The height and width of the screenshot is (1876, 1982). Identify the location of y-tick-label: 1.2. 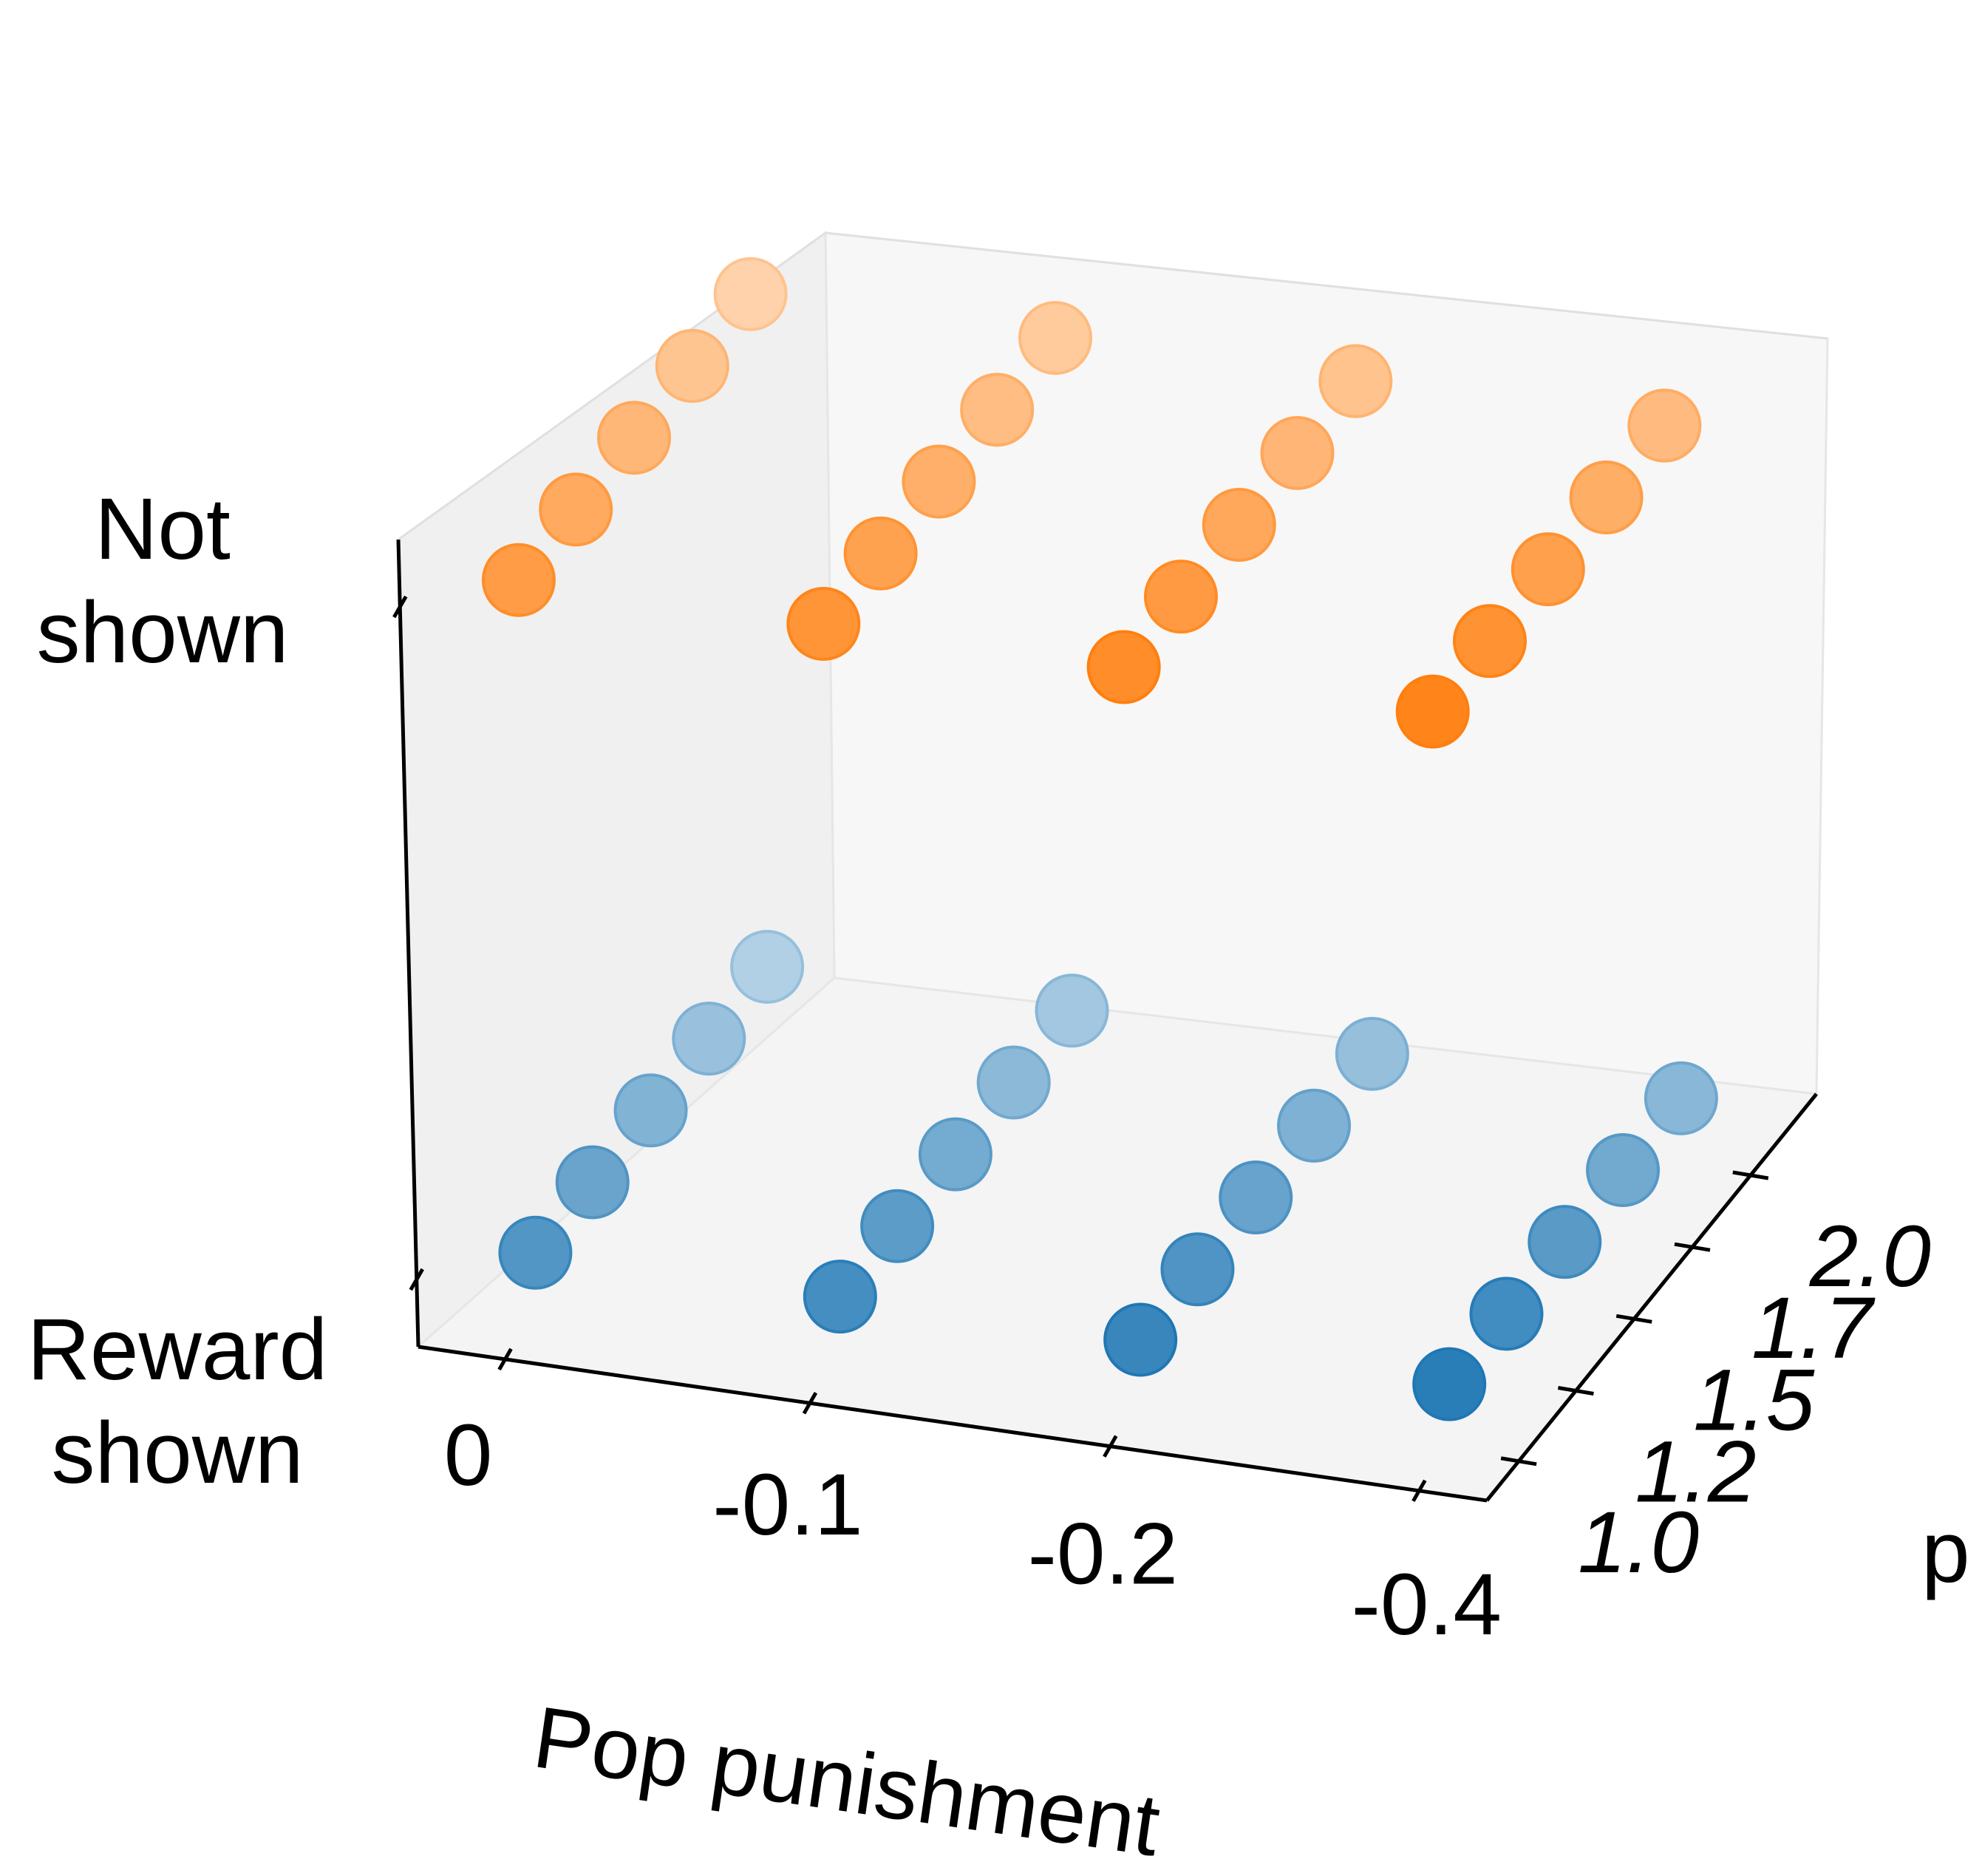
(1695, 1472).